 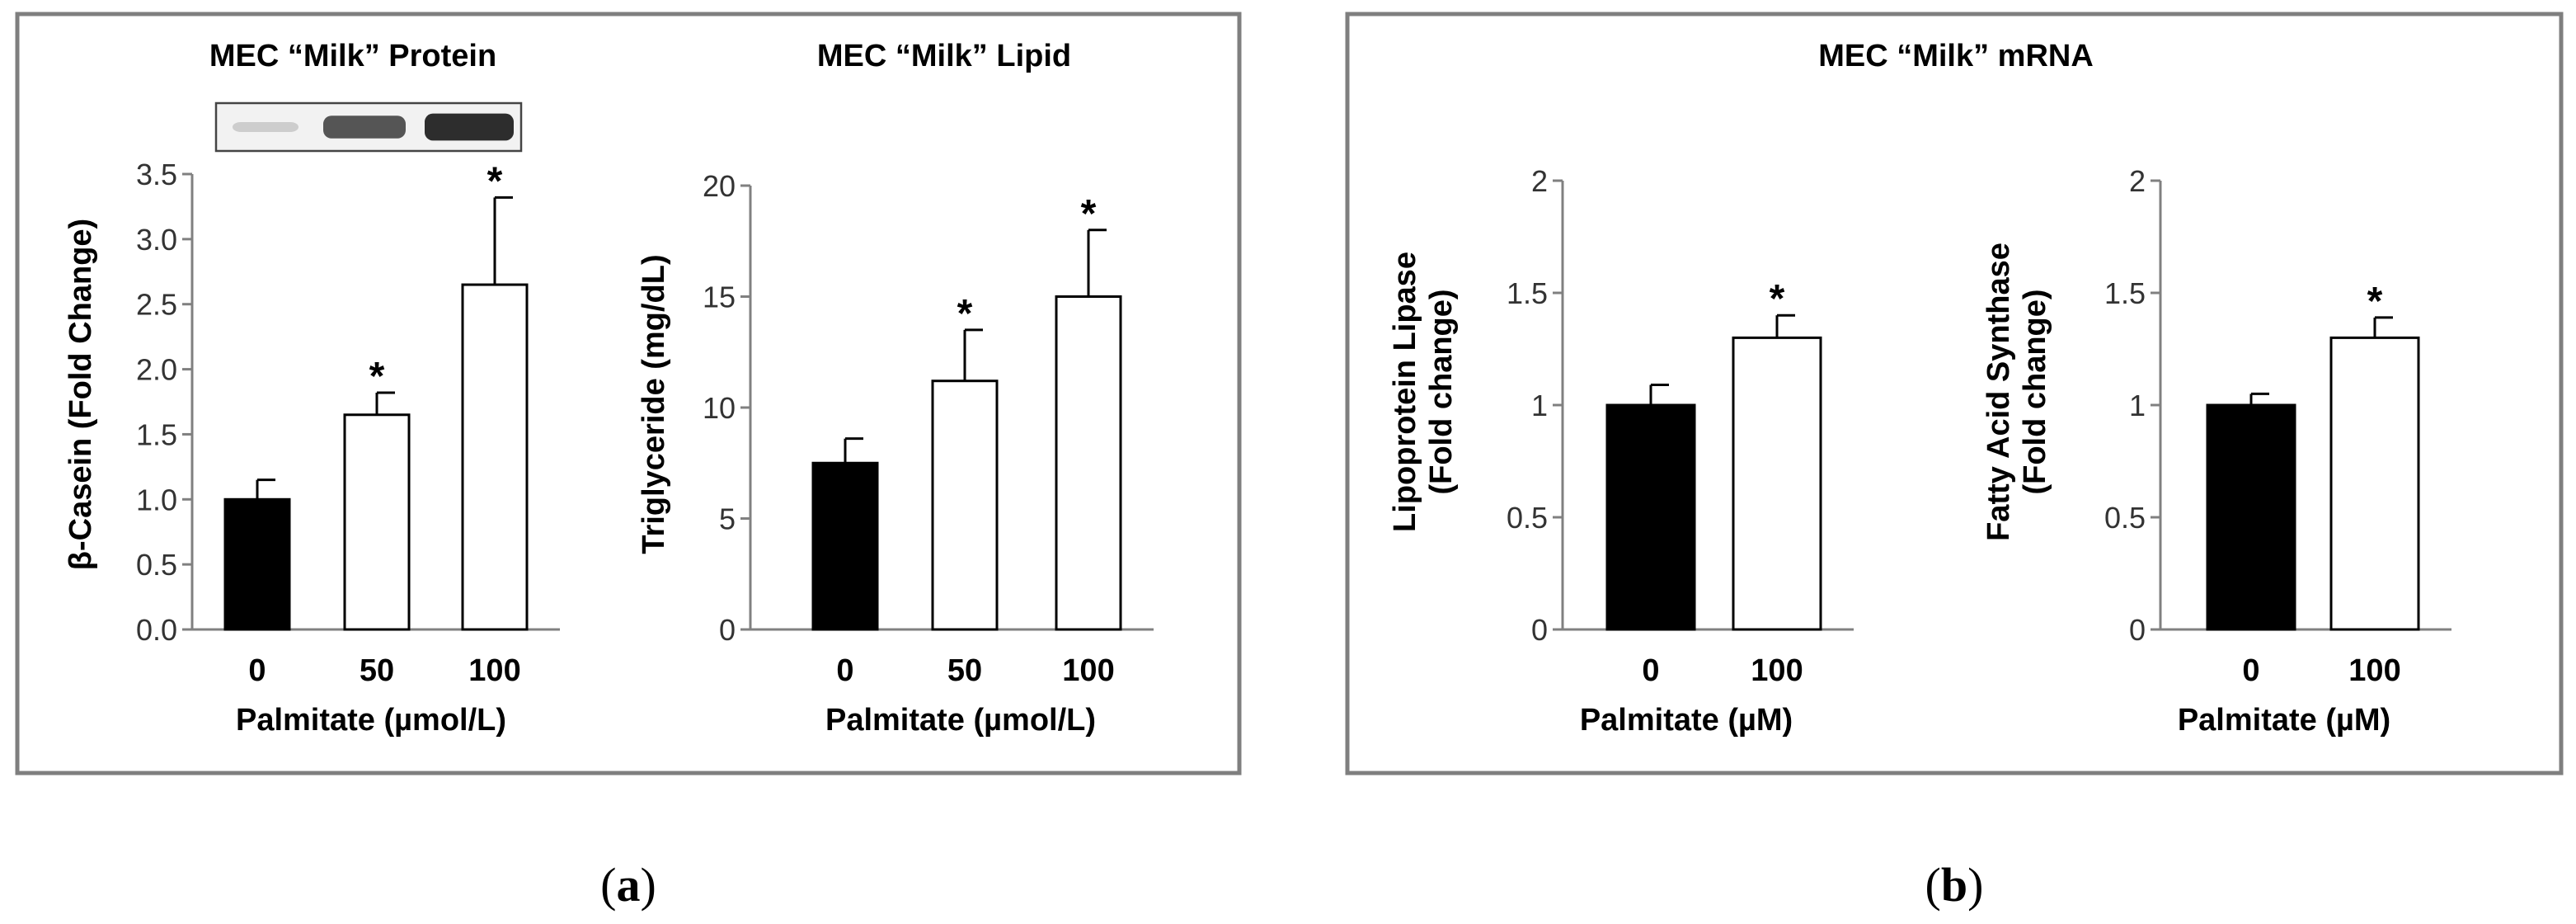 What do you see at coordinates (1405, 392) in the screenshot?
I see `y-axis-label-line: Lipoprotein Lipase` at bounding box center [1405, 392].